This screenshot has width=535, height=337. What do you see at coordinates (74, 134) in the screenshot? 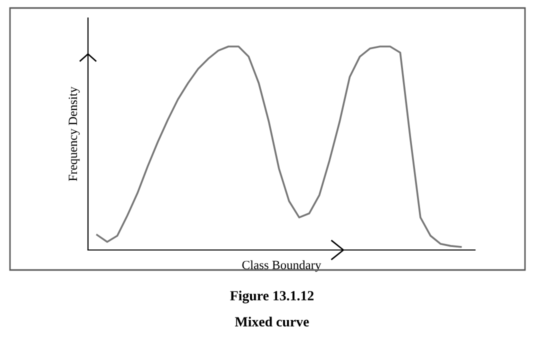
I see `y-axis-title: Frequency Density` at bounding box center [74, 134].